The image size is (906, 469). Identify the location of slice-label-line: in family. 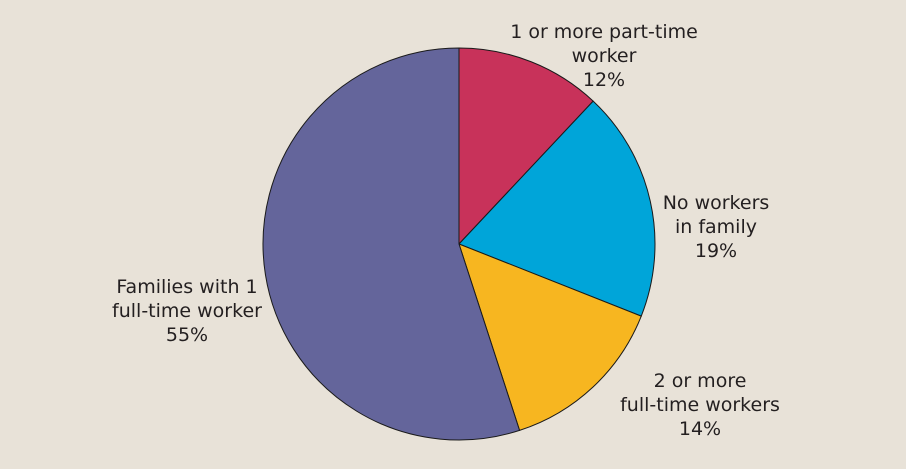
(716, 227).